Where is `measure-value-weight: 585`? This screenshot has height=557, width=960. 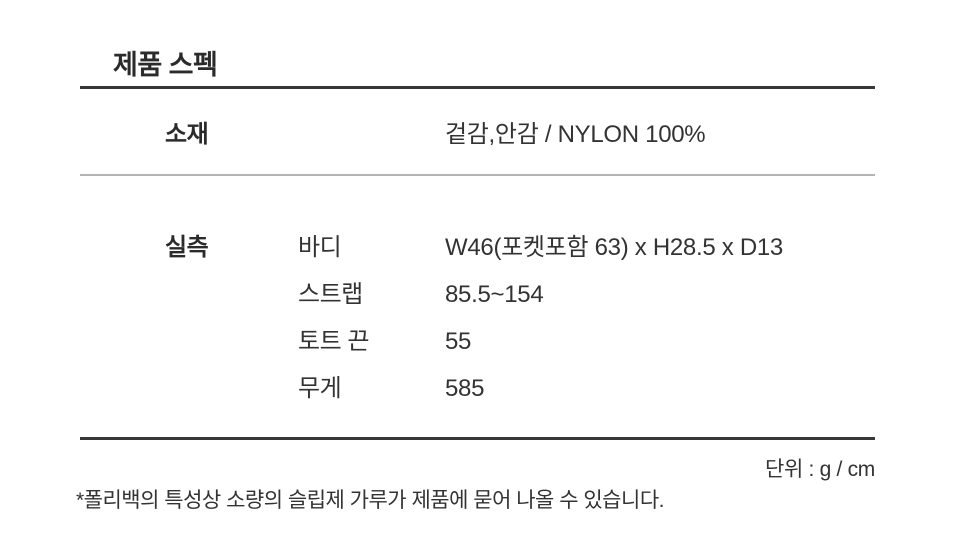
measure-value-weight: 585 is located at coordinates (465, 388).